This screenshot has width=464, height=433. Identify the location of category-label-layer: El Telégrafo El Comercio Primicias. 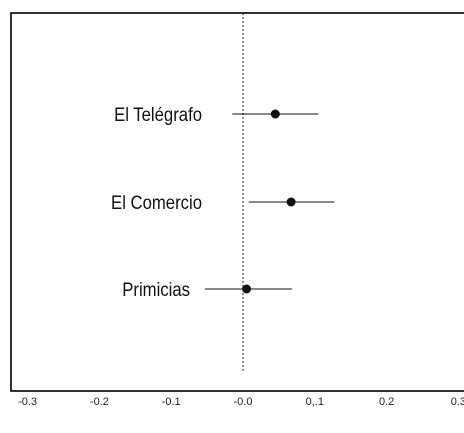
(156, 202).